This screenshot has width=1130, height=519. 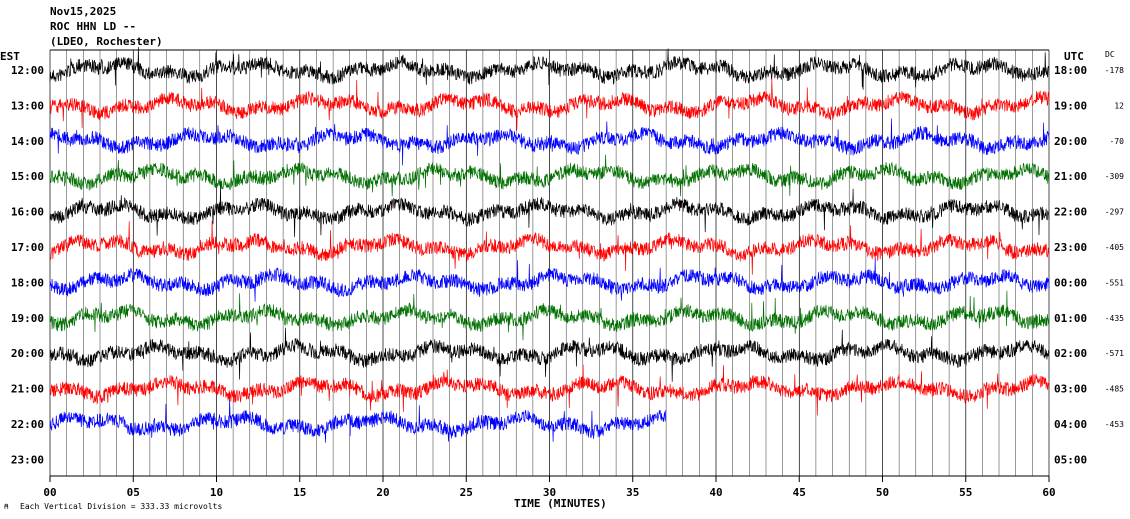 I want to click on row-label-utc: 23:00, so click(x=1070, y=247).